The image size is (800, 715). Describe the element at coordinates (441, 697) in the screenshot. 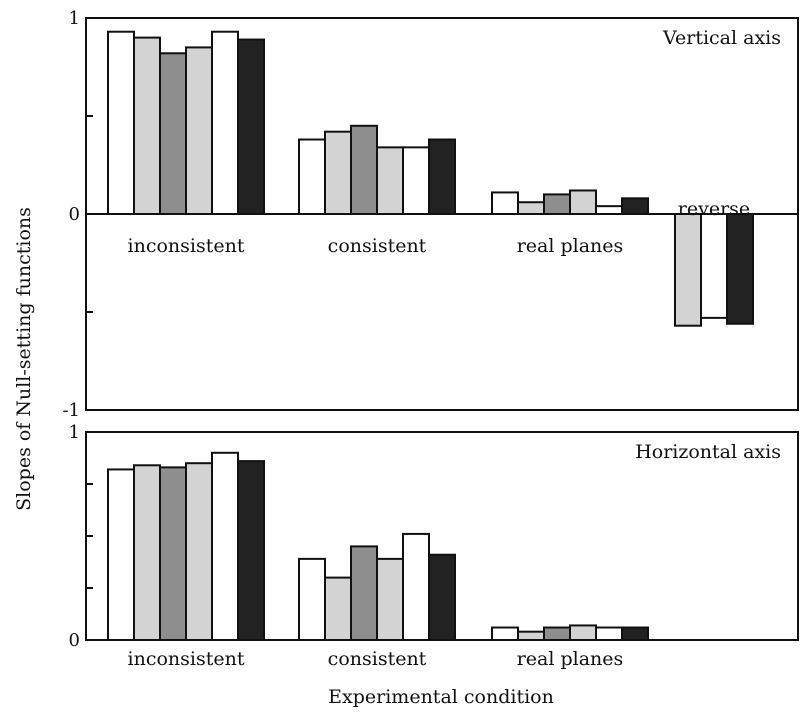

I see `x-axis-title: Experimental condition` at that location.